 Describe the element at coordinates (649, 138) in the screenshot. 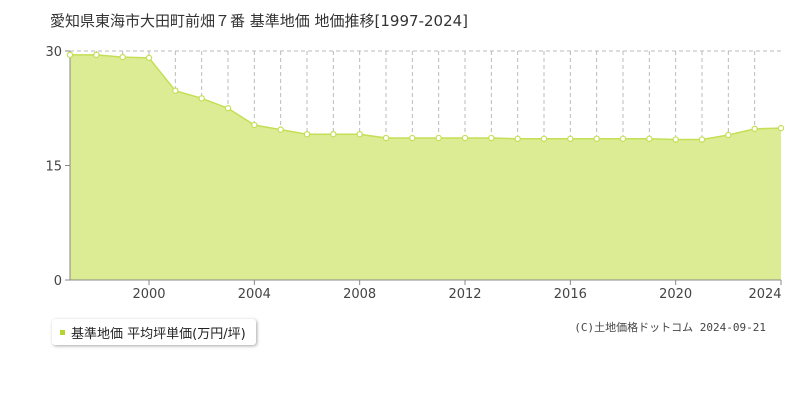

I see `data-point-2019` at that location.